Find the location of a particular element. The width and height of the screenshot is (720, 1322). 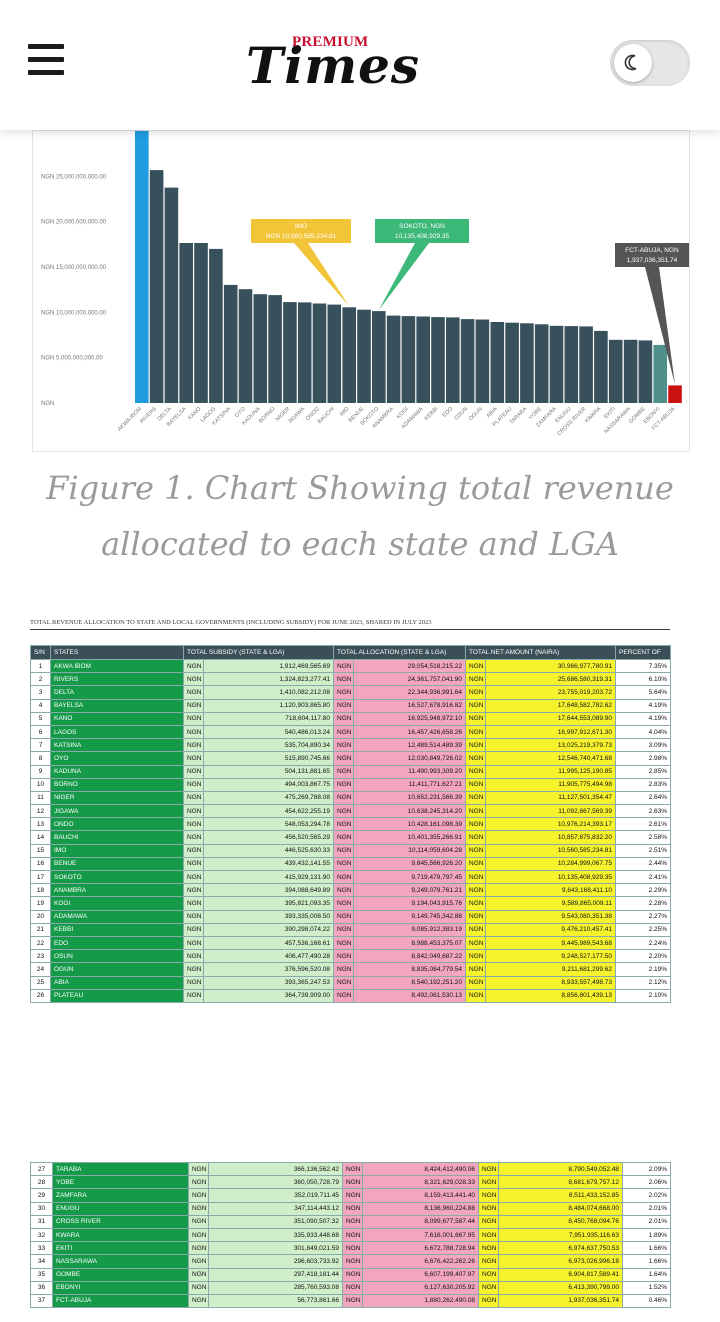

cell-net-amount: 17,648,582,782.62 is located at coordinates (551, 705).